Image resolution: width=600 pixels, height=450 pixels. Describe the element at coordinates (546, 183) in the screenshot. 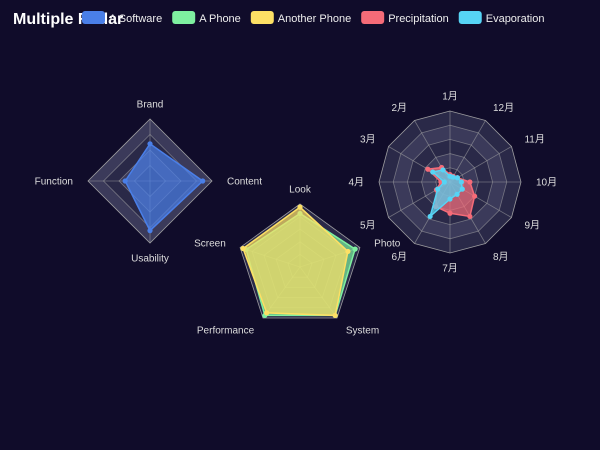

I see `indicator-label-10: 10月` at that location.